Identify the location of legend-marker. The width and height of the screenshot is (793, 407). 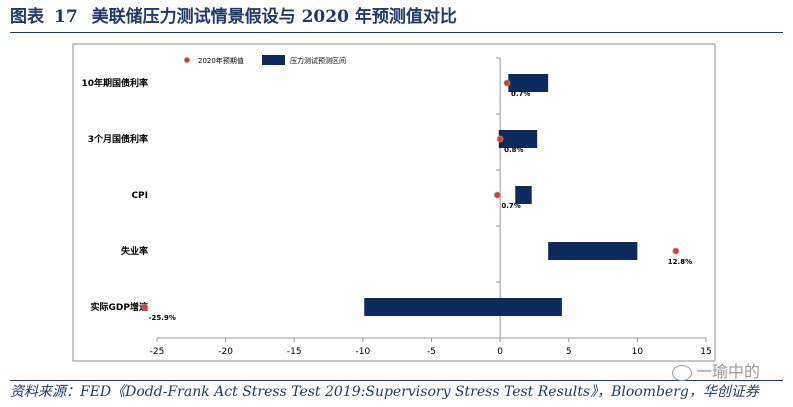
(186, 60).